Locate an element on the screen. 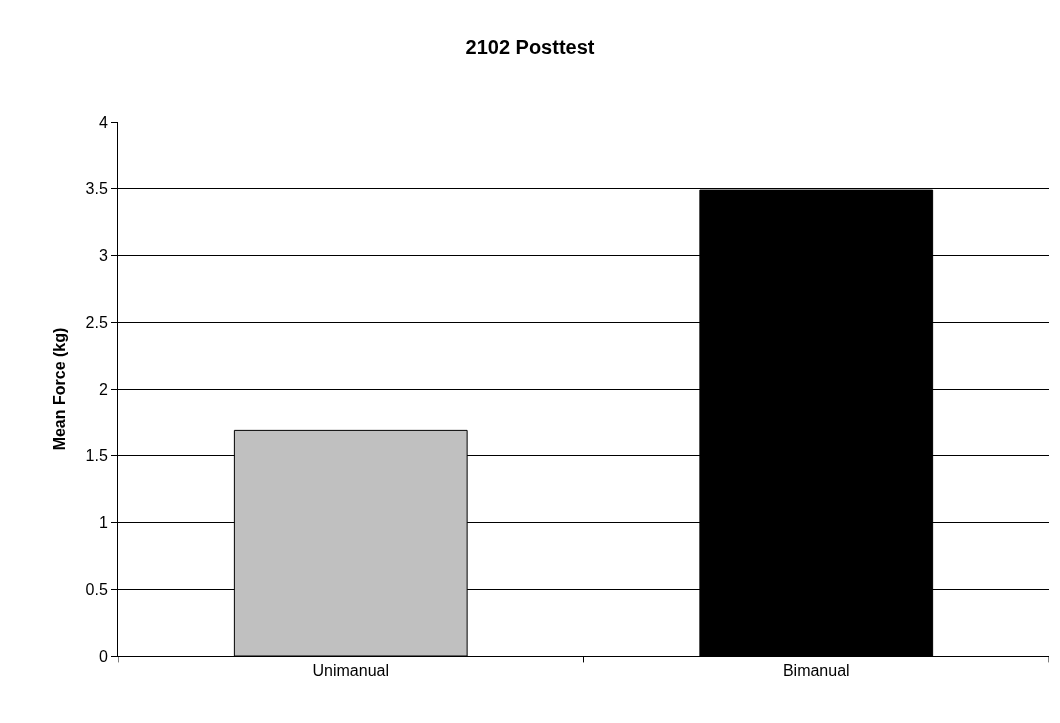 This screenshot has width=1060, height=723. y-tick-label: 1 is located at coordinates (103, 523).